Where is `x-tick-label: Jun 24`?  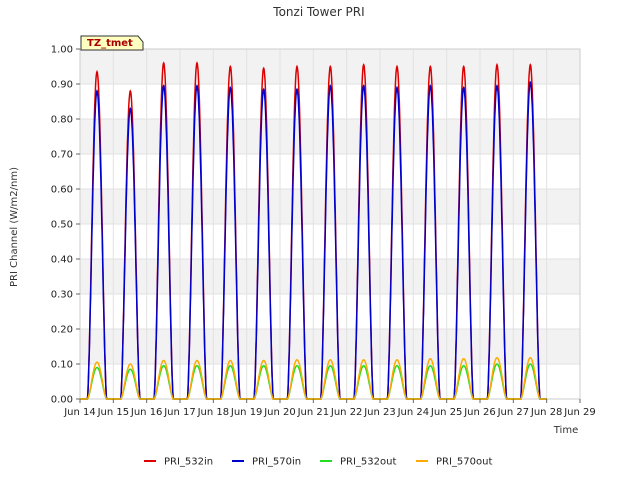 x-tick-label: Jun 24 is located at coordinates (413, 412).